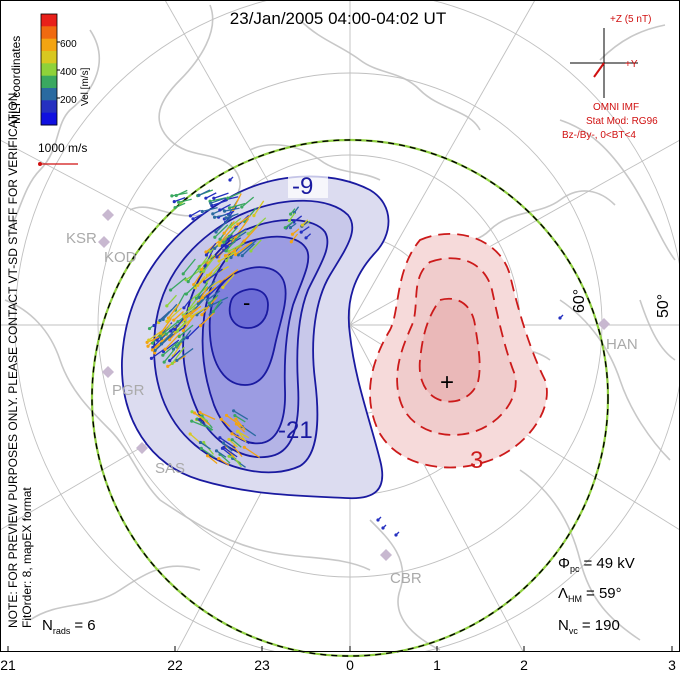 This screenshot has height=674, width=680. What do you see at coordinates (350, 665) in the screenshot?
I see `mlt-tick-label: 0` at bounding box center [350, 665].